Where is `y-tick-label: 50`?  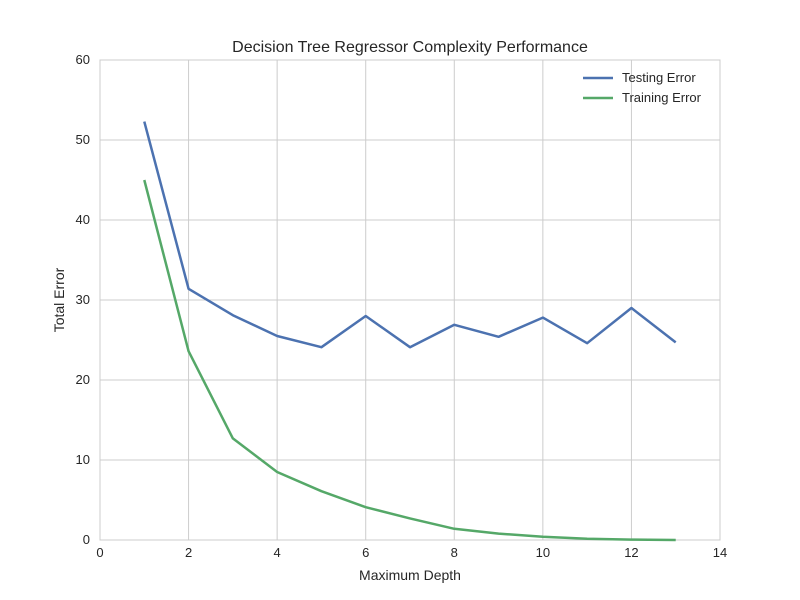 y-tick-label: 50 is located at coordinates (83, 139).